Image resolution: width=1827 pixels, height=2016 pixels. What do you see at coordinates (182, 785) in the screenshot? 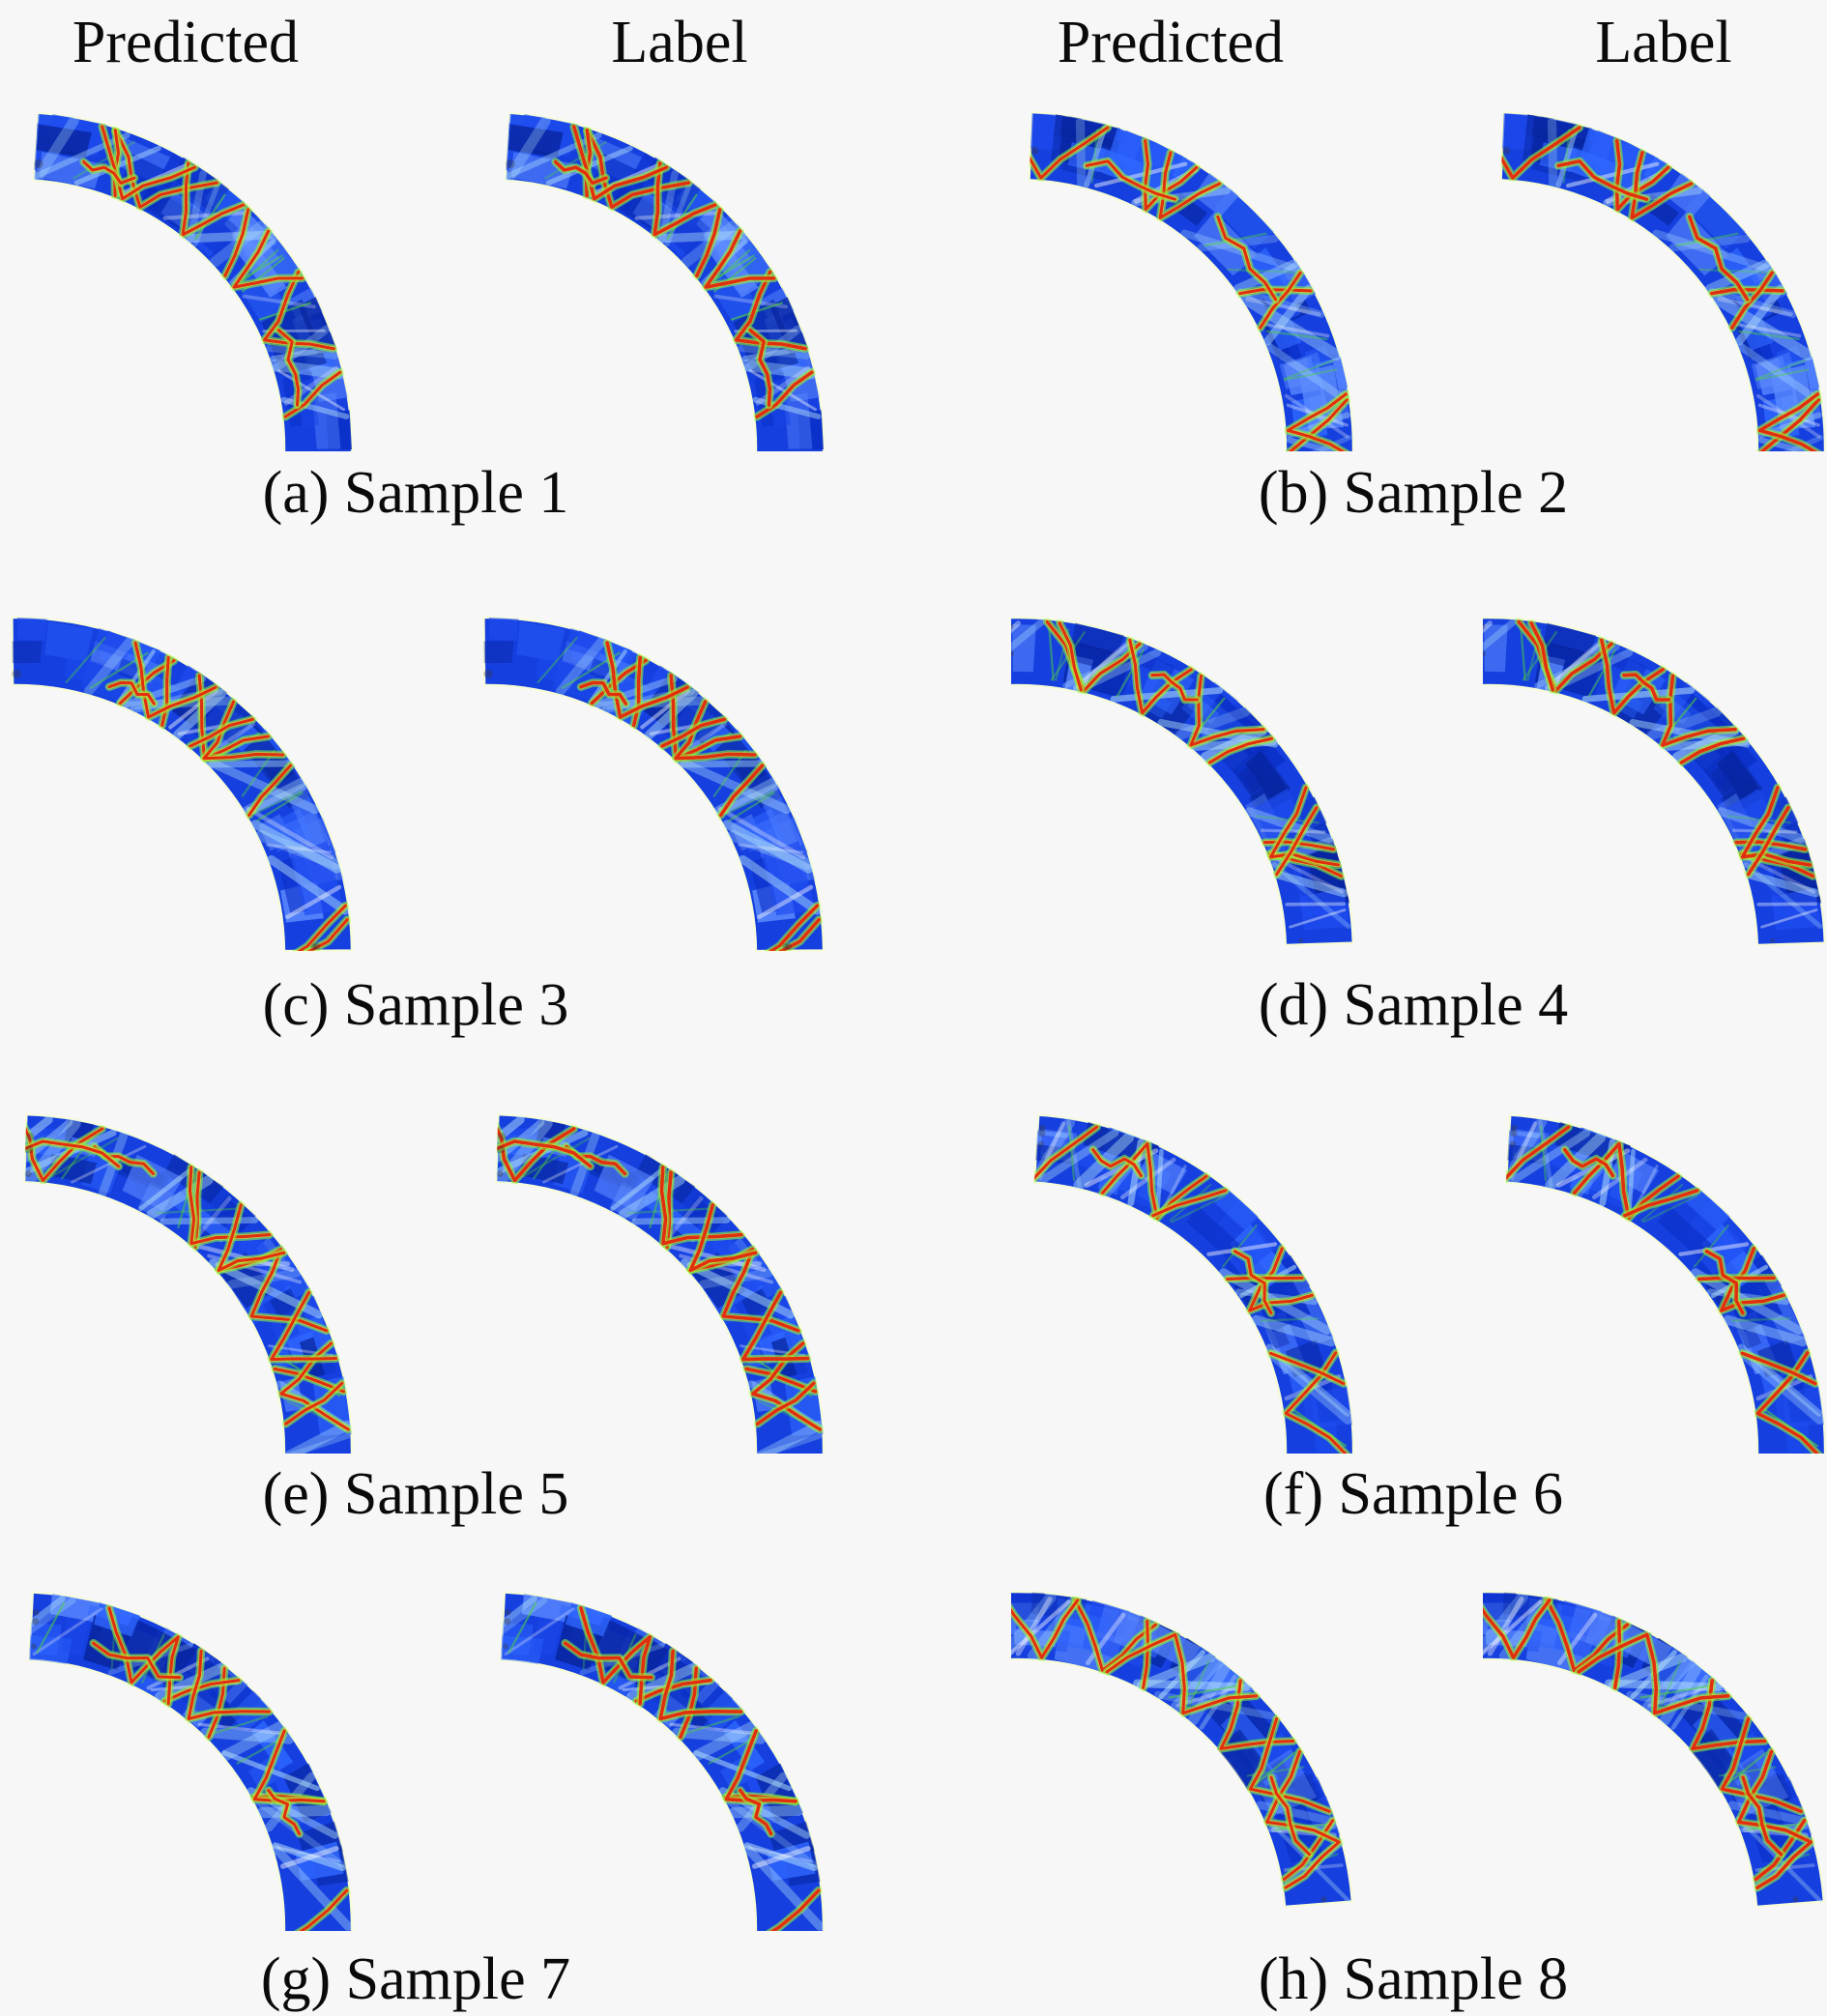
I see `heatmap-sample-3-predicted` at bounding box center [182, 785].